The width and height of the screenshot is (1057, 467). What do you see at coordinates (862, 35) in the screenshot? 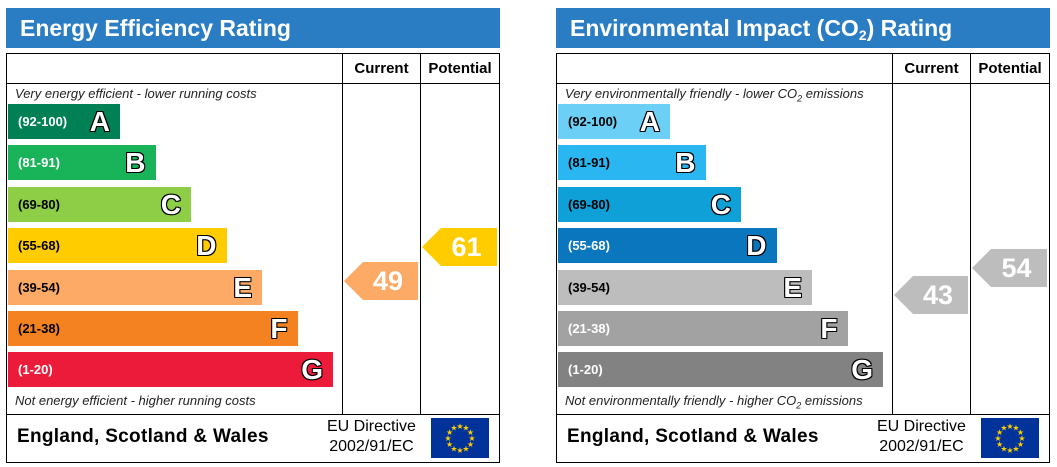
I see `title-subscript: 2` at bounding box center [862, 35].